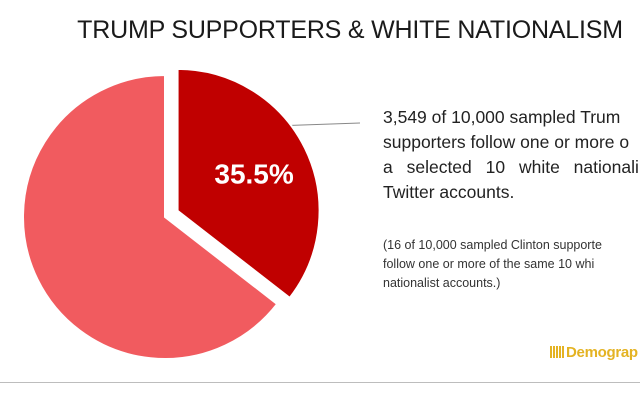  I want to click on annotation-line: a selected 10 white nationali, so click(511, 167).